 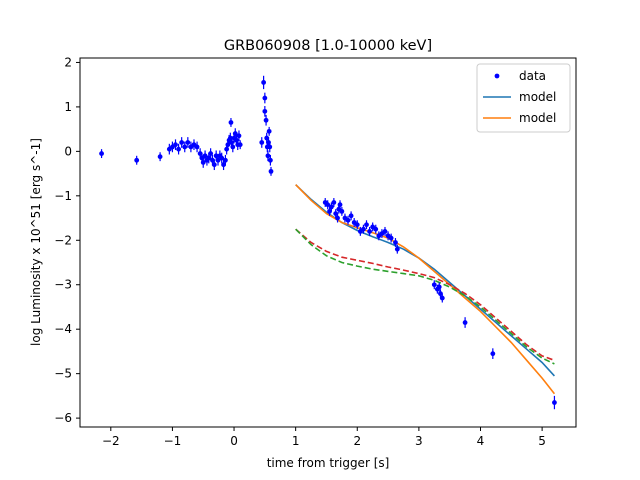 What do you see at coordinates (324, 437) in the screenshot?
I see `x-axis-ticks: −2 −1 0 1 2 3 4 5` at bounding box center [324, 437].